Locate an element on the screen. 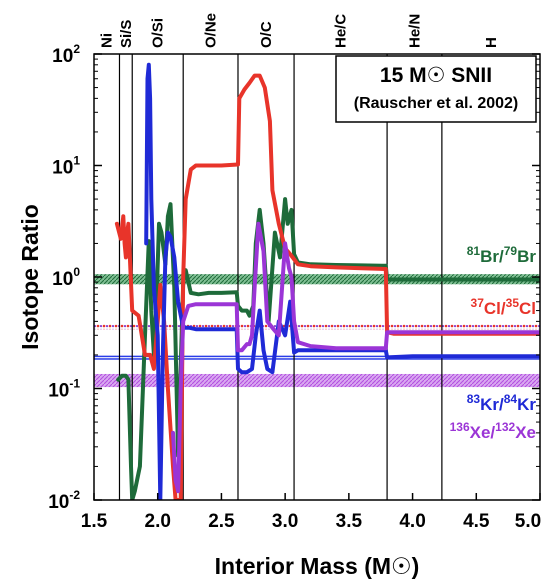 The height and width of the screenshot is (583, 552). x-tick-label-1: 2.0 is located at coordinates (158, 521).